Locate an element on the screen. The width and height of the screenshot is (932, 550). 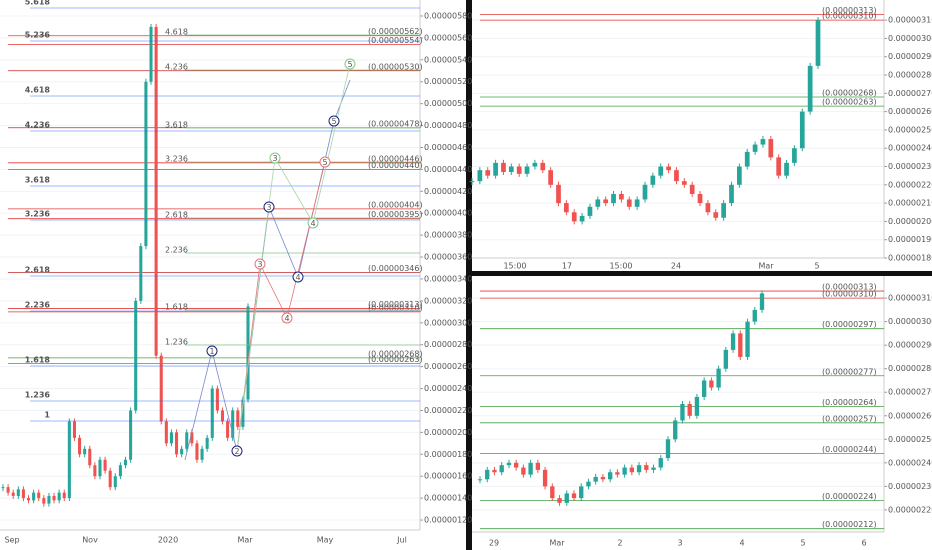
fib-label: 3.618 is located at coordinates (38, 180).